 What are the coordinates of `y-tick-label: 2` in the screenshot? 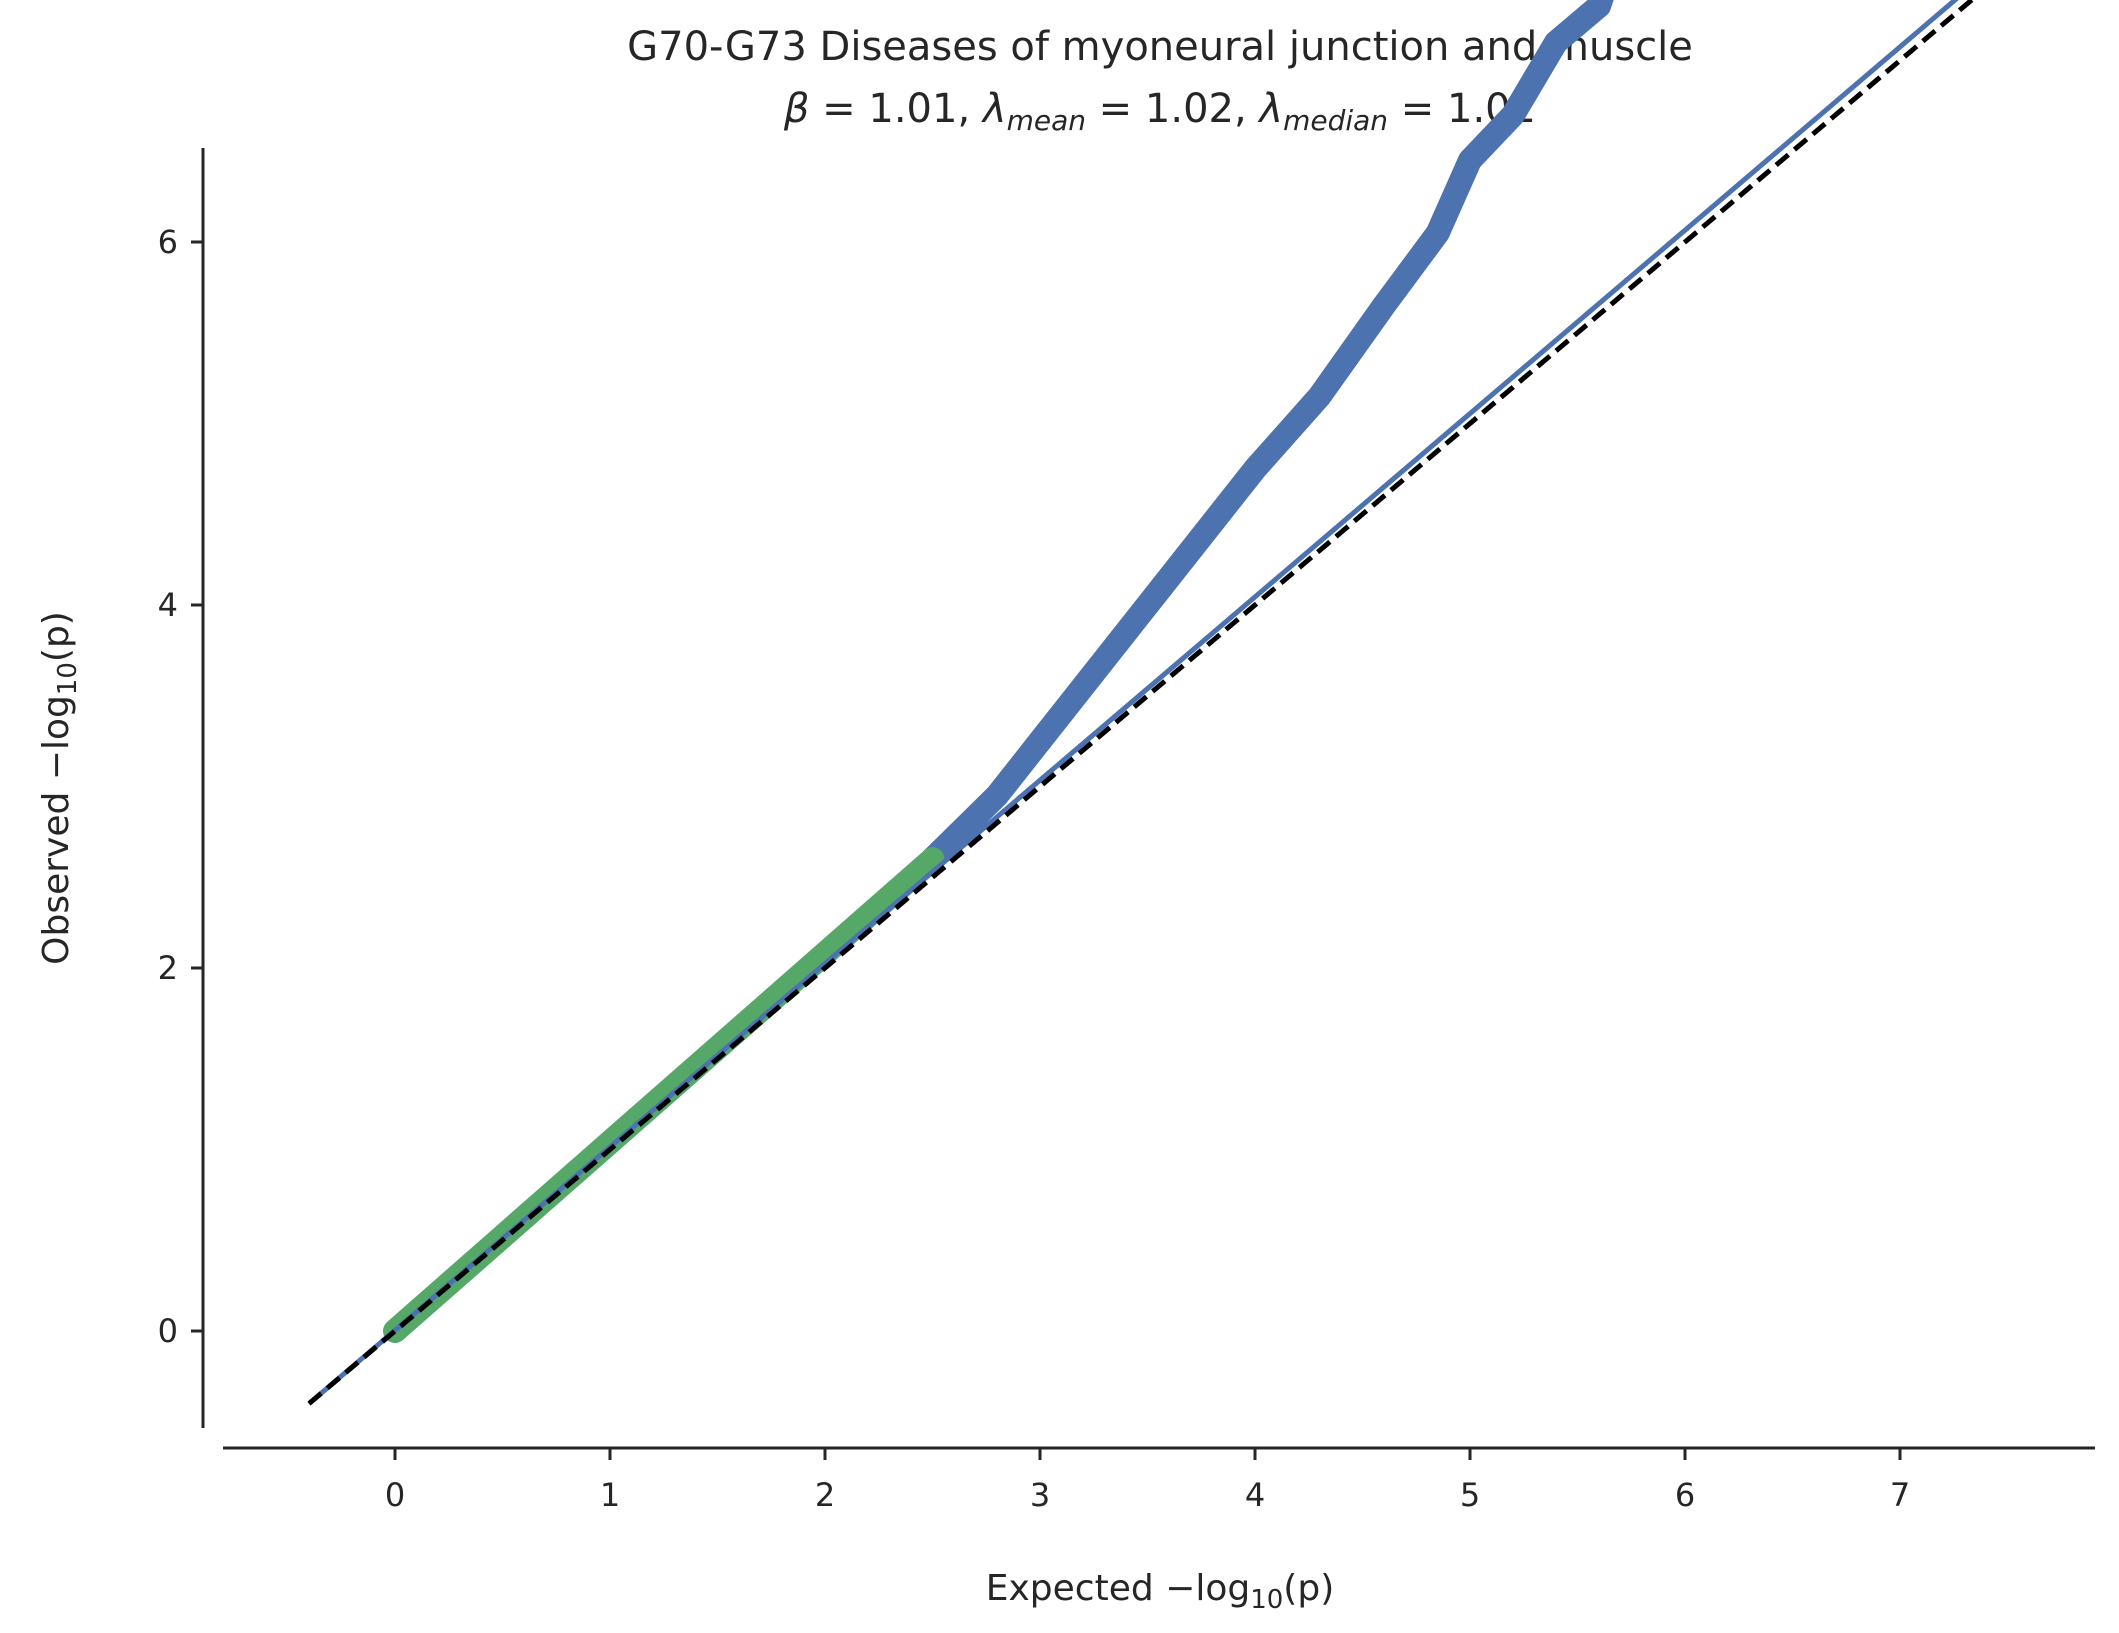 It's located at (168, 968).